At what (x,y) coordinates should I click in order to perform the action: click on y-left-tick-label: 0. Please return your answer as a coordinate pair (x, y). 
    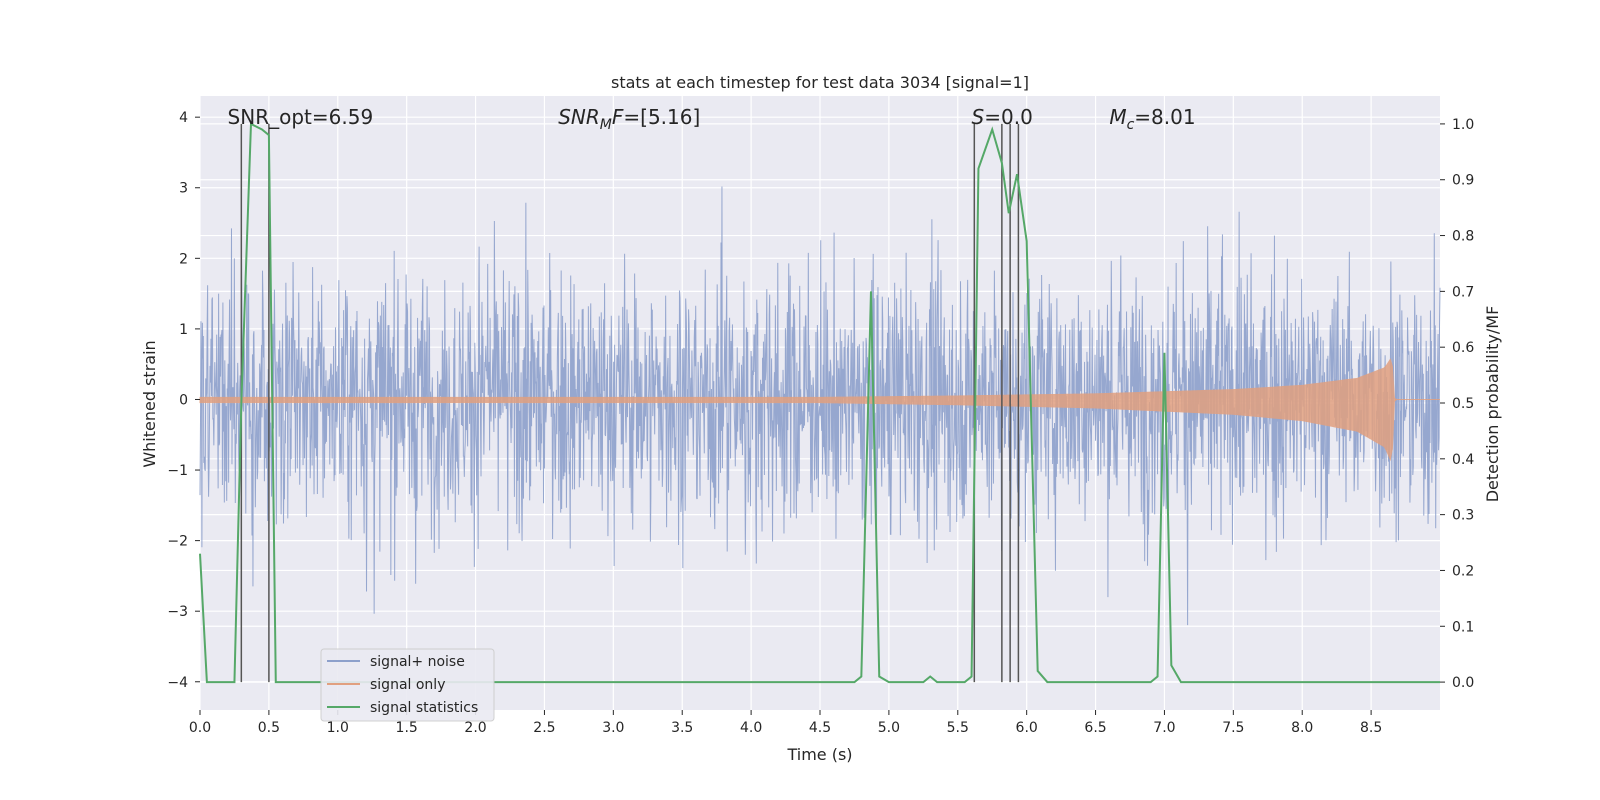
    Looking at the image, I should click on (183, 400).